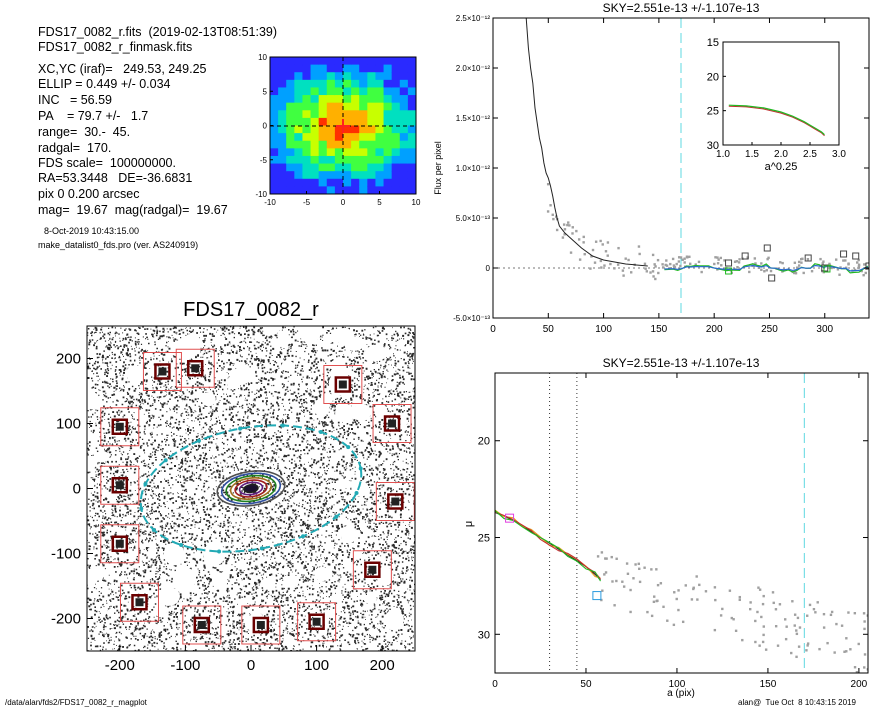 The height and width of the screenshot is (708, 885). I want to click on inset-ytick-label: 30, so click(713, 146).